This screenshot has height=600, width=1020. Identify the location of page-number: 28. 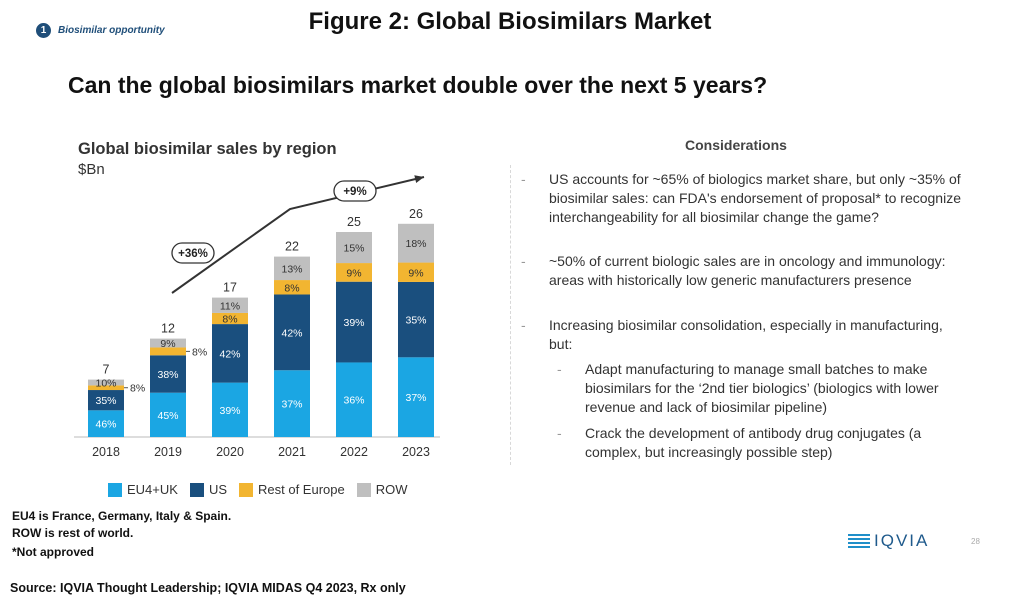
(975, 541).